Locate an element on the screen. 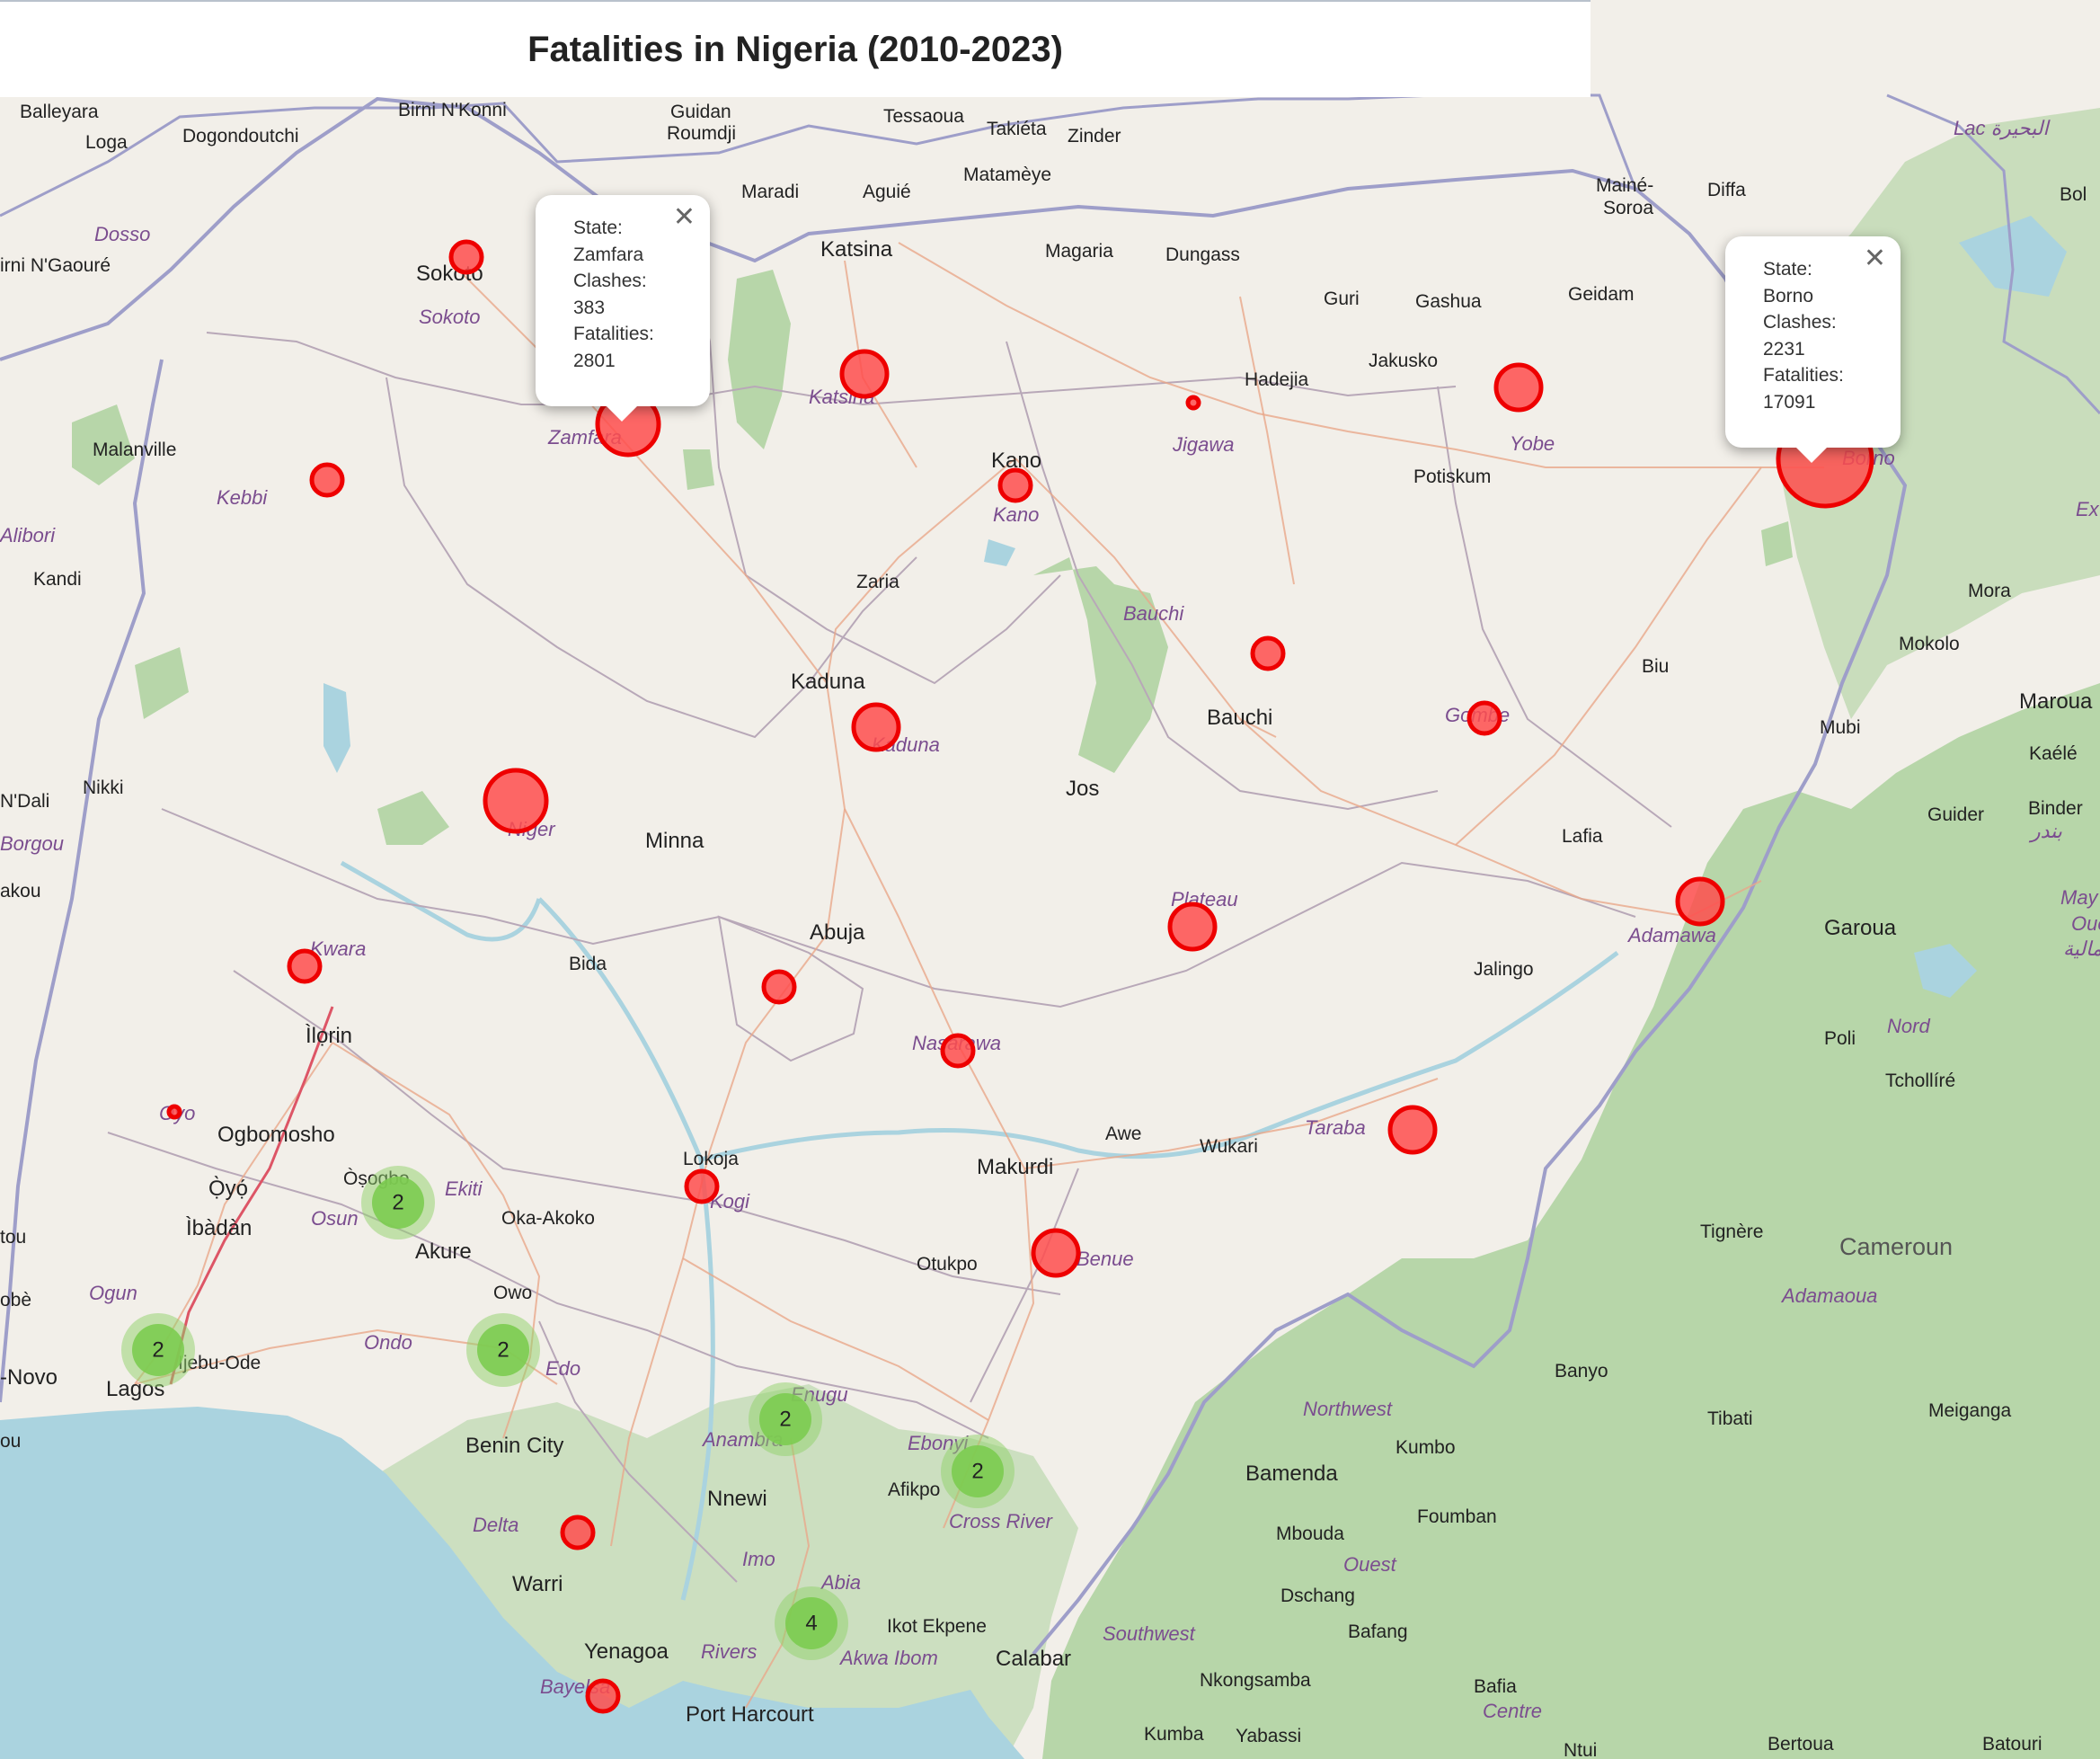  city-label: Ìbàdàn is located at coordinates (219, 1228).